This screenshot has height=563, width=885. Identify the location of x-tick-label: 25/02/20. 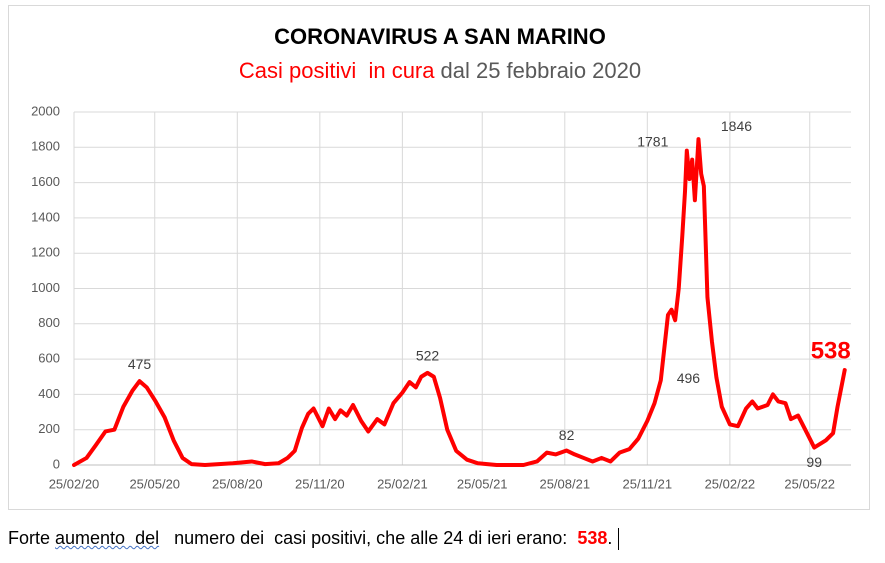
(74, 483).